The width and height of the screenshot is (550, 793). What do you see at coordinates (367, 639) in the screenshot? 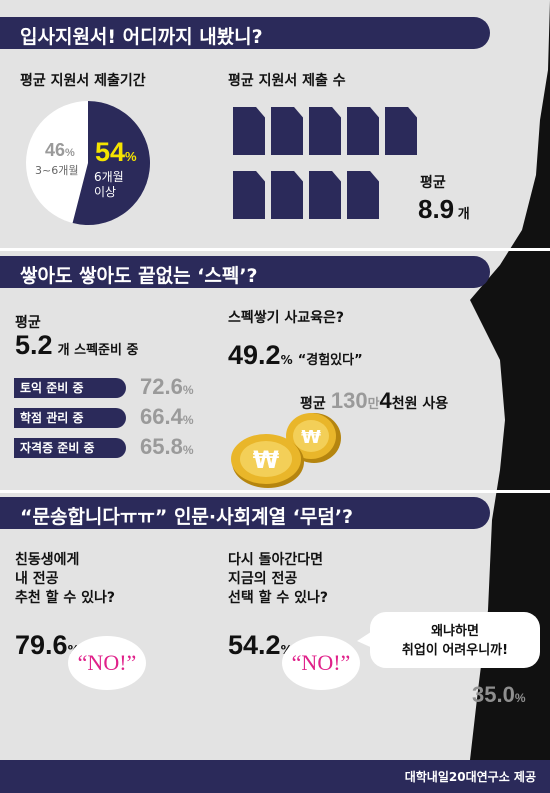
I see `speech-bubble-tail` at bounding box center [367, 639].